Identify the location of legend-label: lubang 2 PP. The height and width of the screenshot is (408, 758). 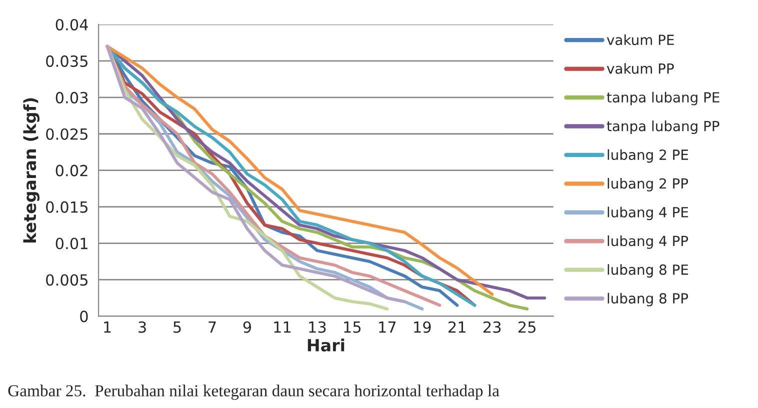
(648, 185).